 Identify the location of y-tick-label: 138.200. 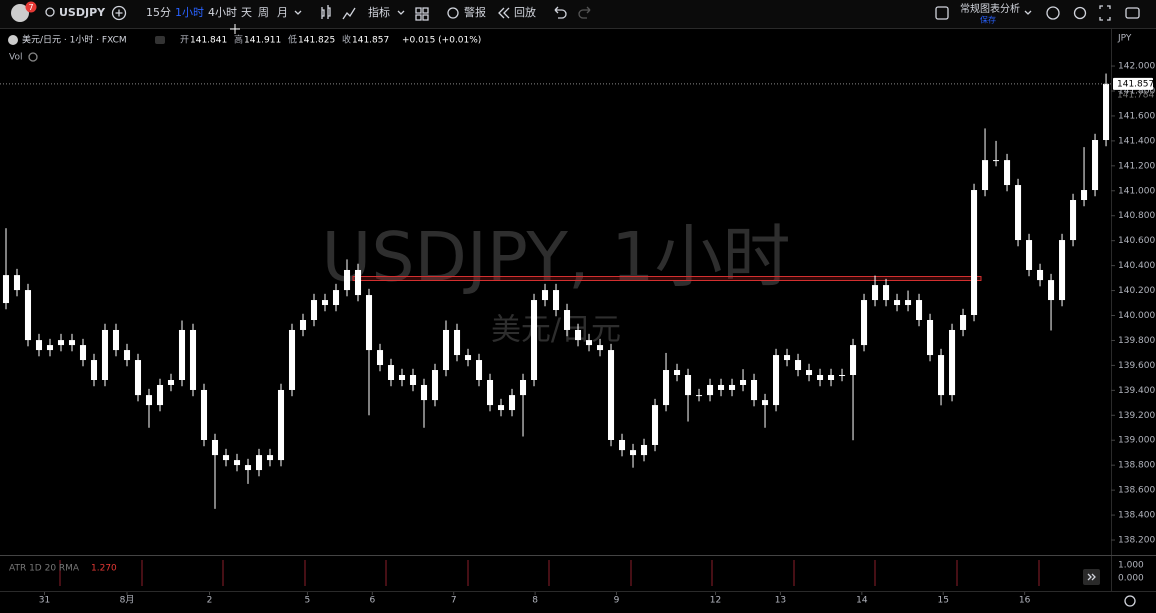
(1136, 541).